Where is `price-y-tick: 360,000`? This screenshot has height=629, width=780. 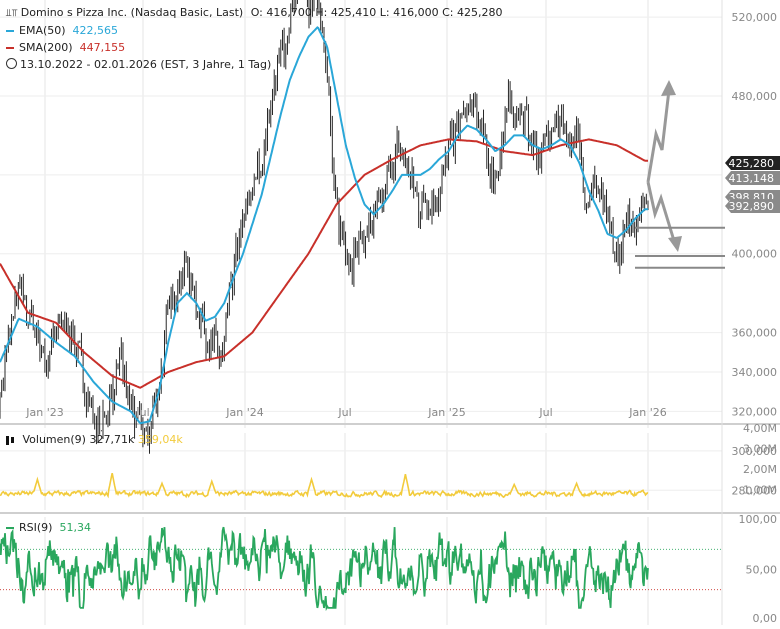
price-y-tick: 360,000 is located at coordinates (755, 333).